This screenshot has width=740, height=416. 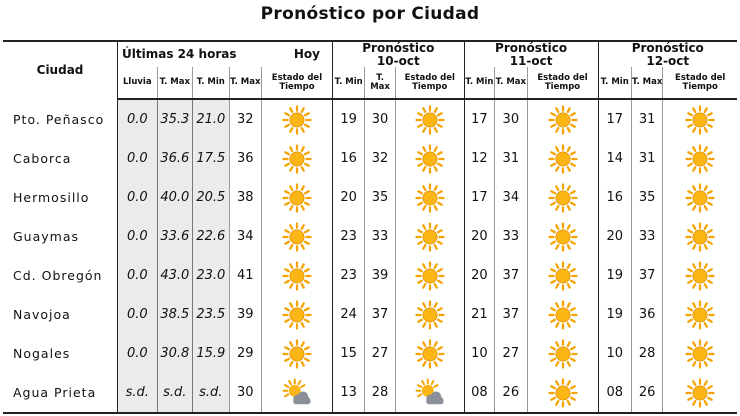 I want to click on d3-tmax-header: T. Max, so click(x=646, y=84).